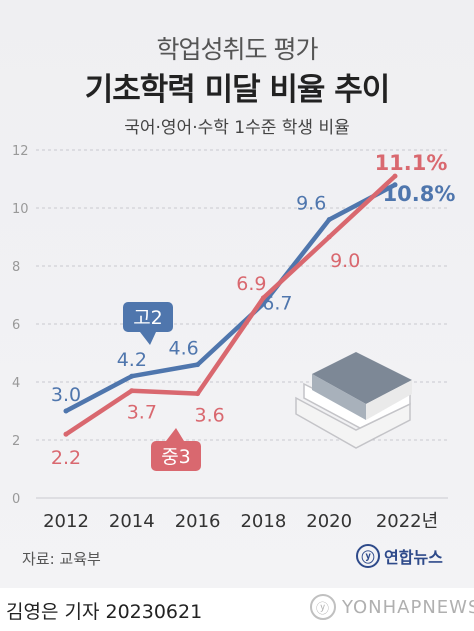 The image size is (474, 631). I want to click on legend-box-고2, so click(148, 317).